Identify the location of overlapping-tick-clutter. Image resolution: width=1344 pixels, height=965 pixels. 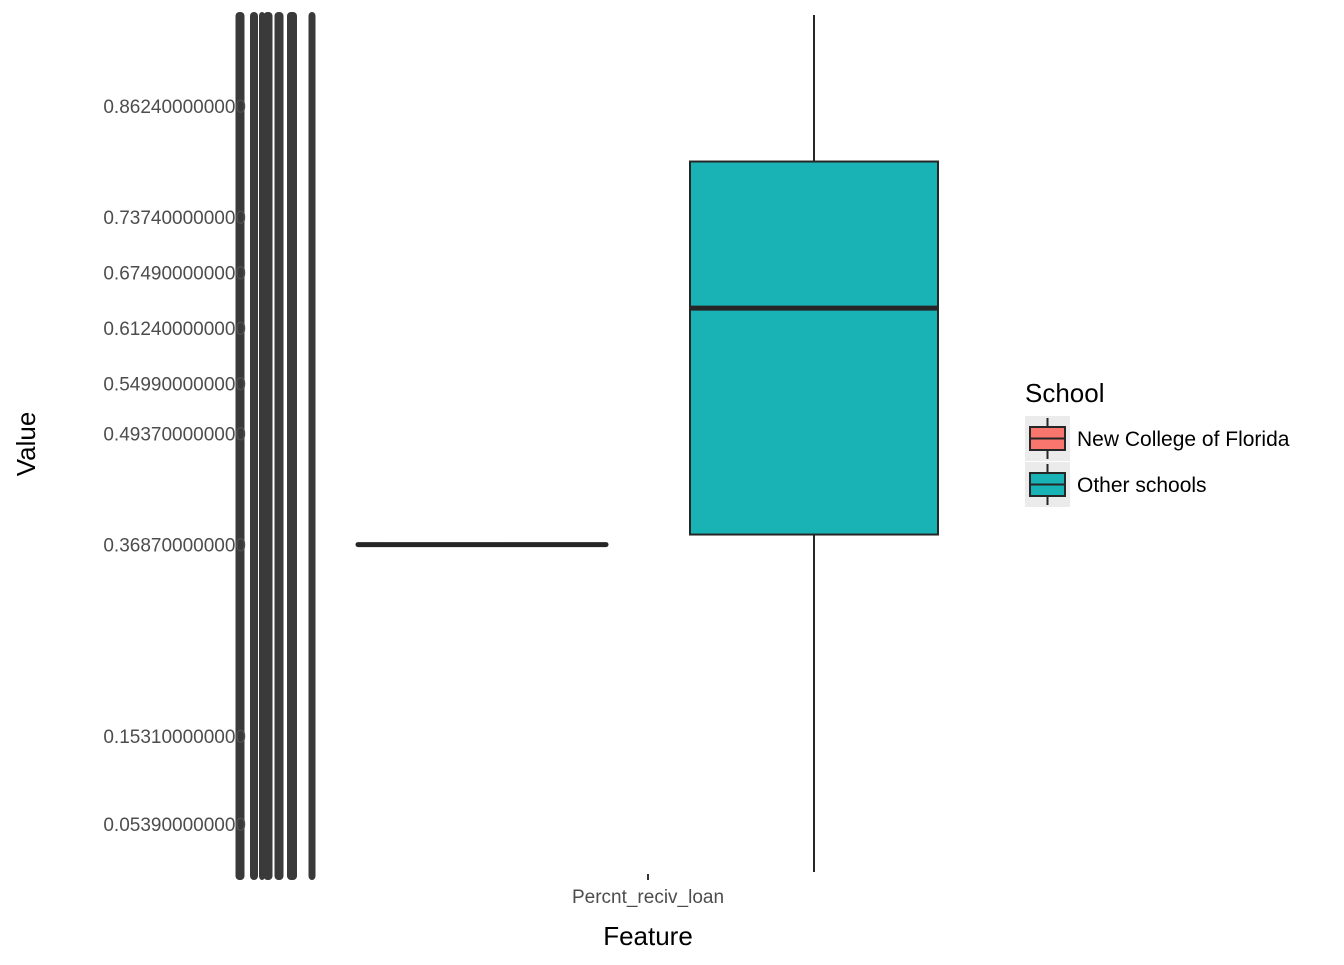
(275, 446).